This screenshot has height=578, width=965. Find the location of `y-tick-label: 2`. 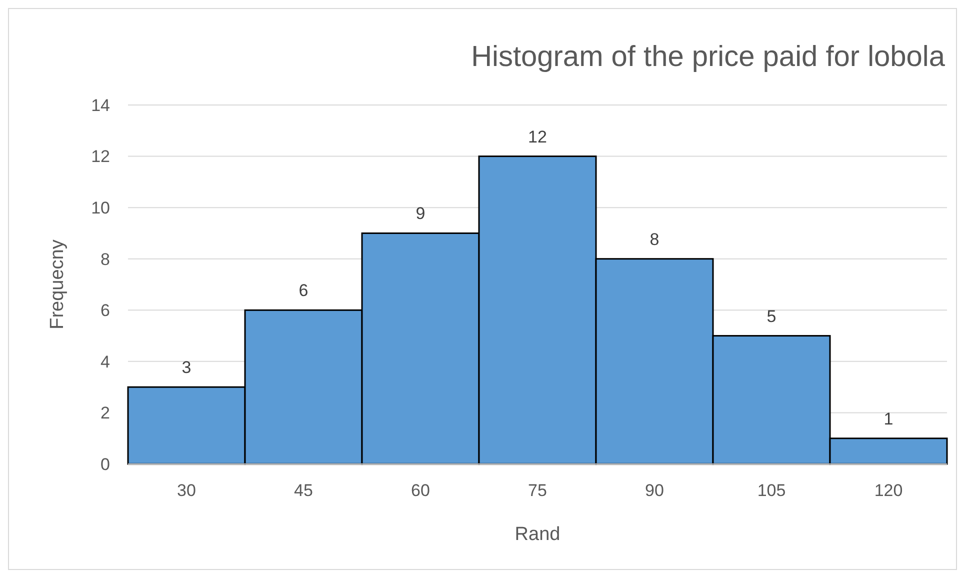

y-tick-label: 2 is located at coordinates (105, 413).